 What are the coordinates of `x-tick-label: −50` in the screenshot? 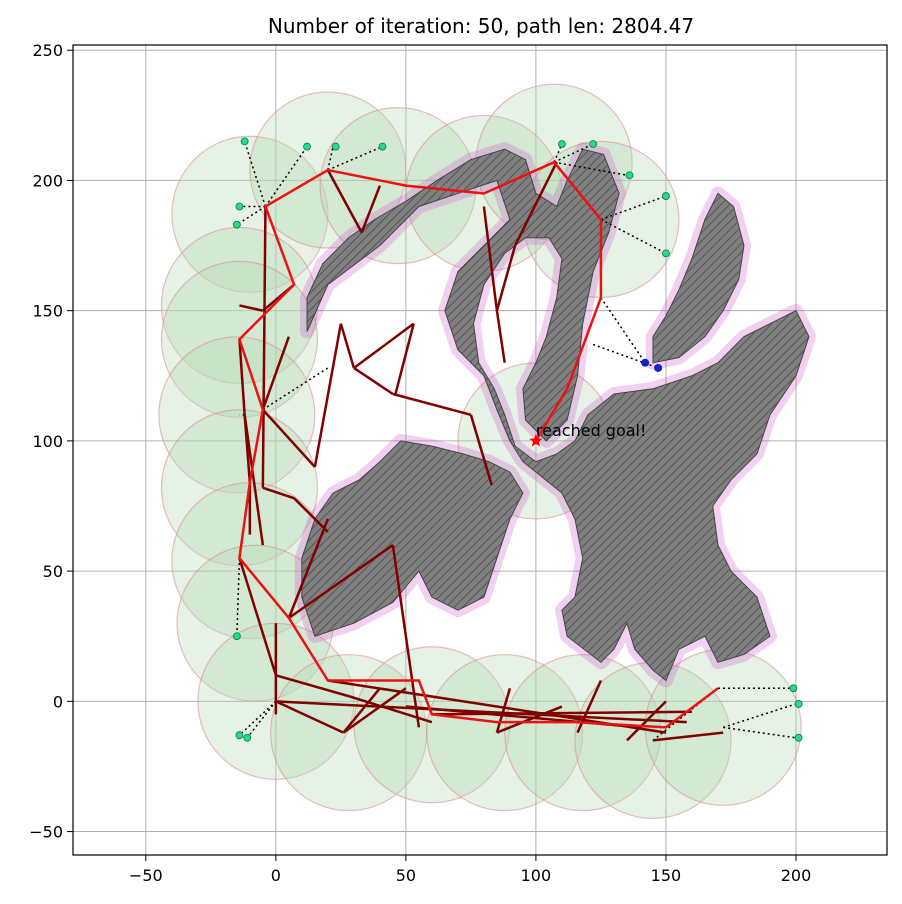 It's located at (146, 875).